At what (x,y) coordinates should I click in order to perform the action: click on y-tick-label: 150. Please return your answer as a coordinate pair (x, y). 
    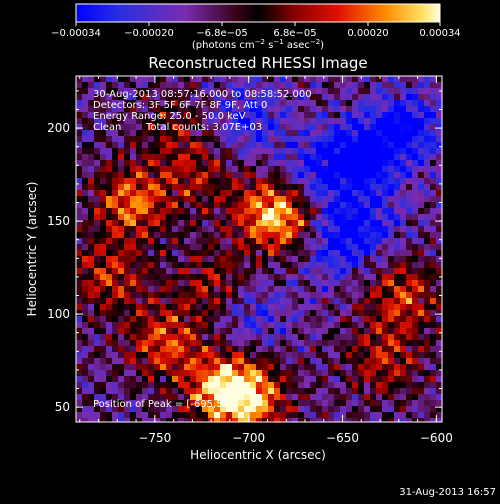
    Looking at the image, I should click on (58, 221).